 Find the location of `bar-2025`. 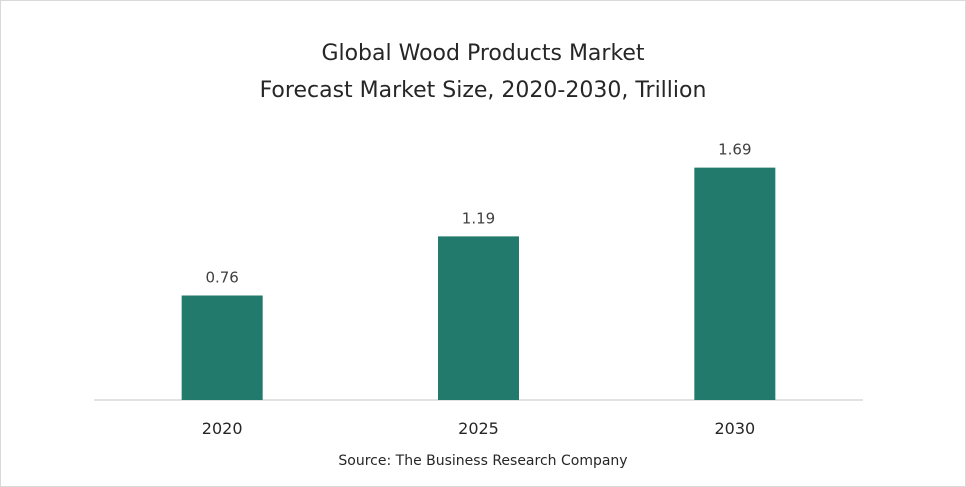

bar-2025 is located at coordinates (478, 318).